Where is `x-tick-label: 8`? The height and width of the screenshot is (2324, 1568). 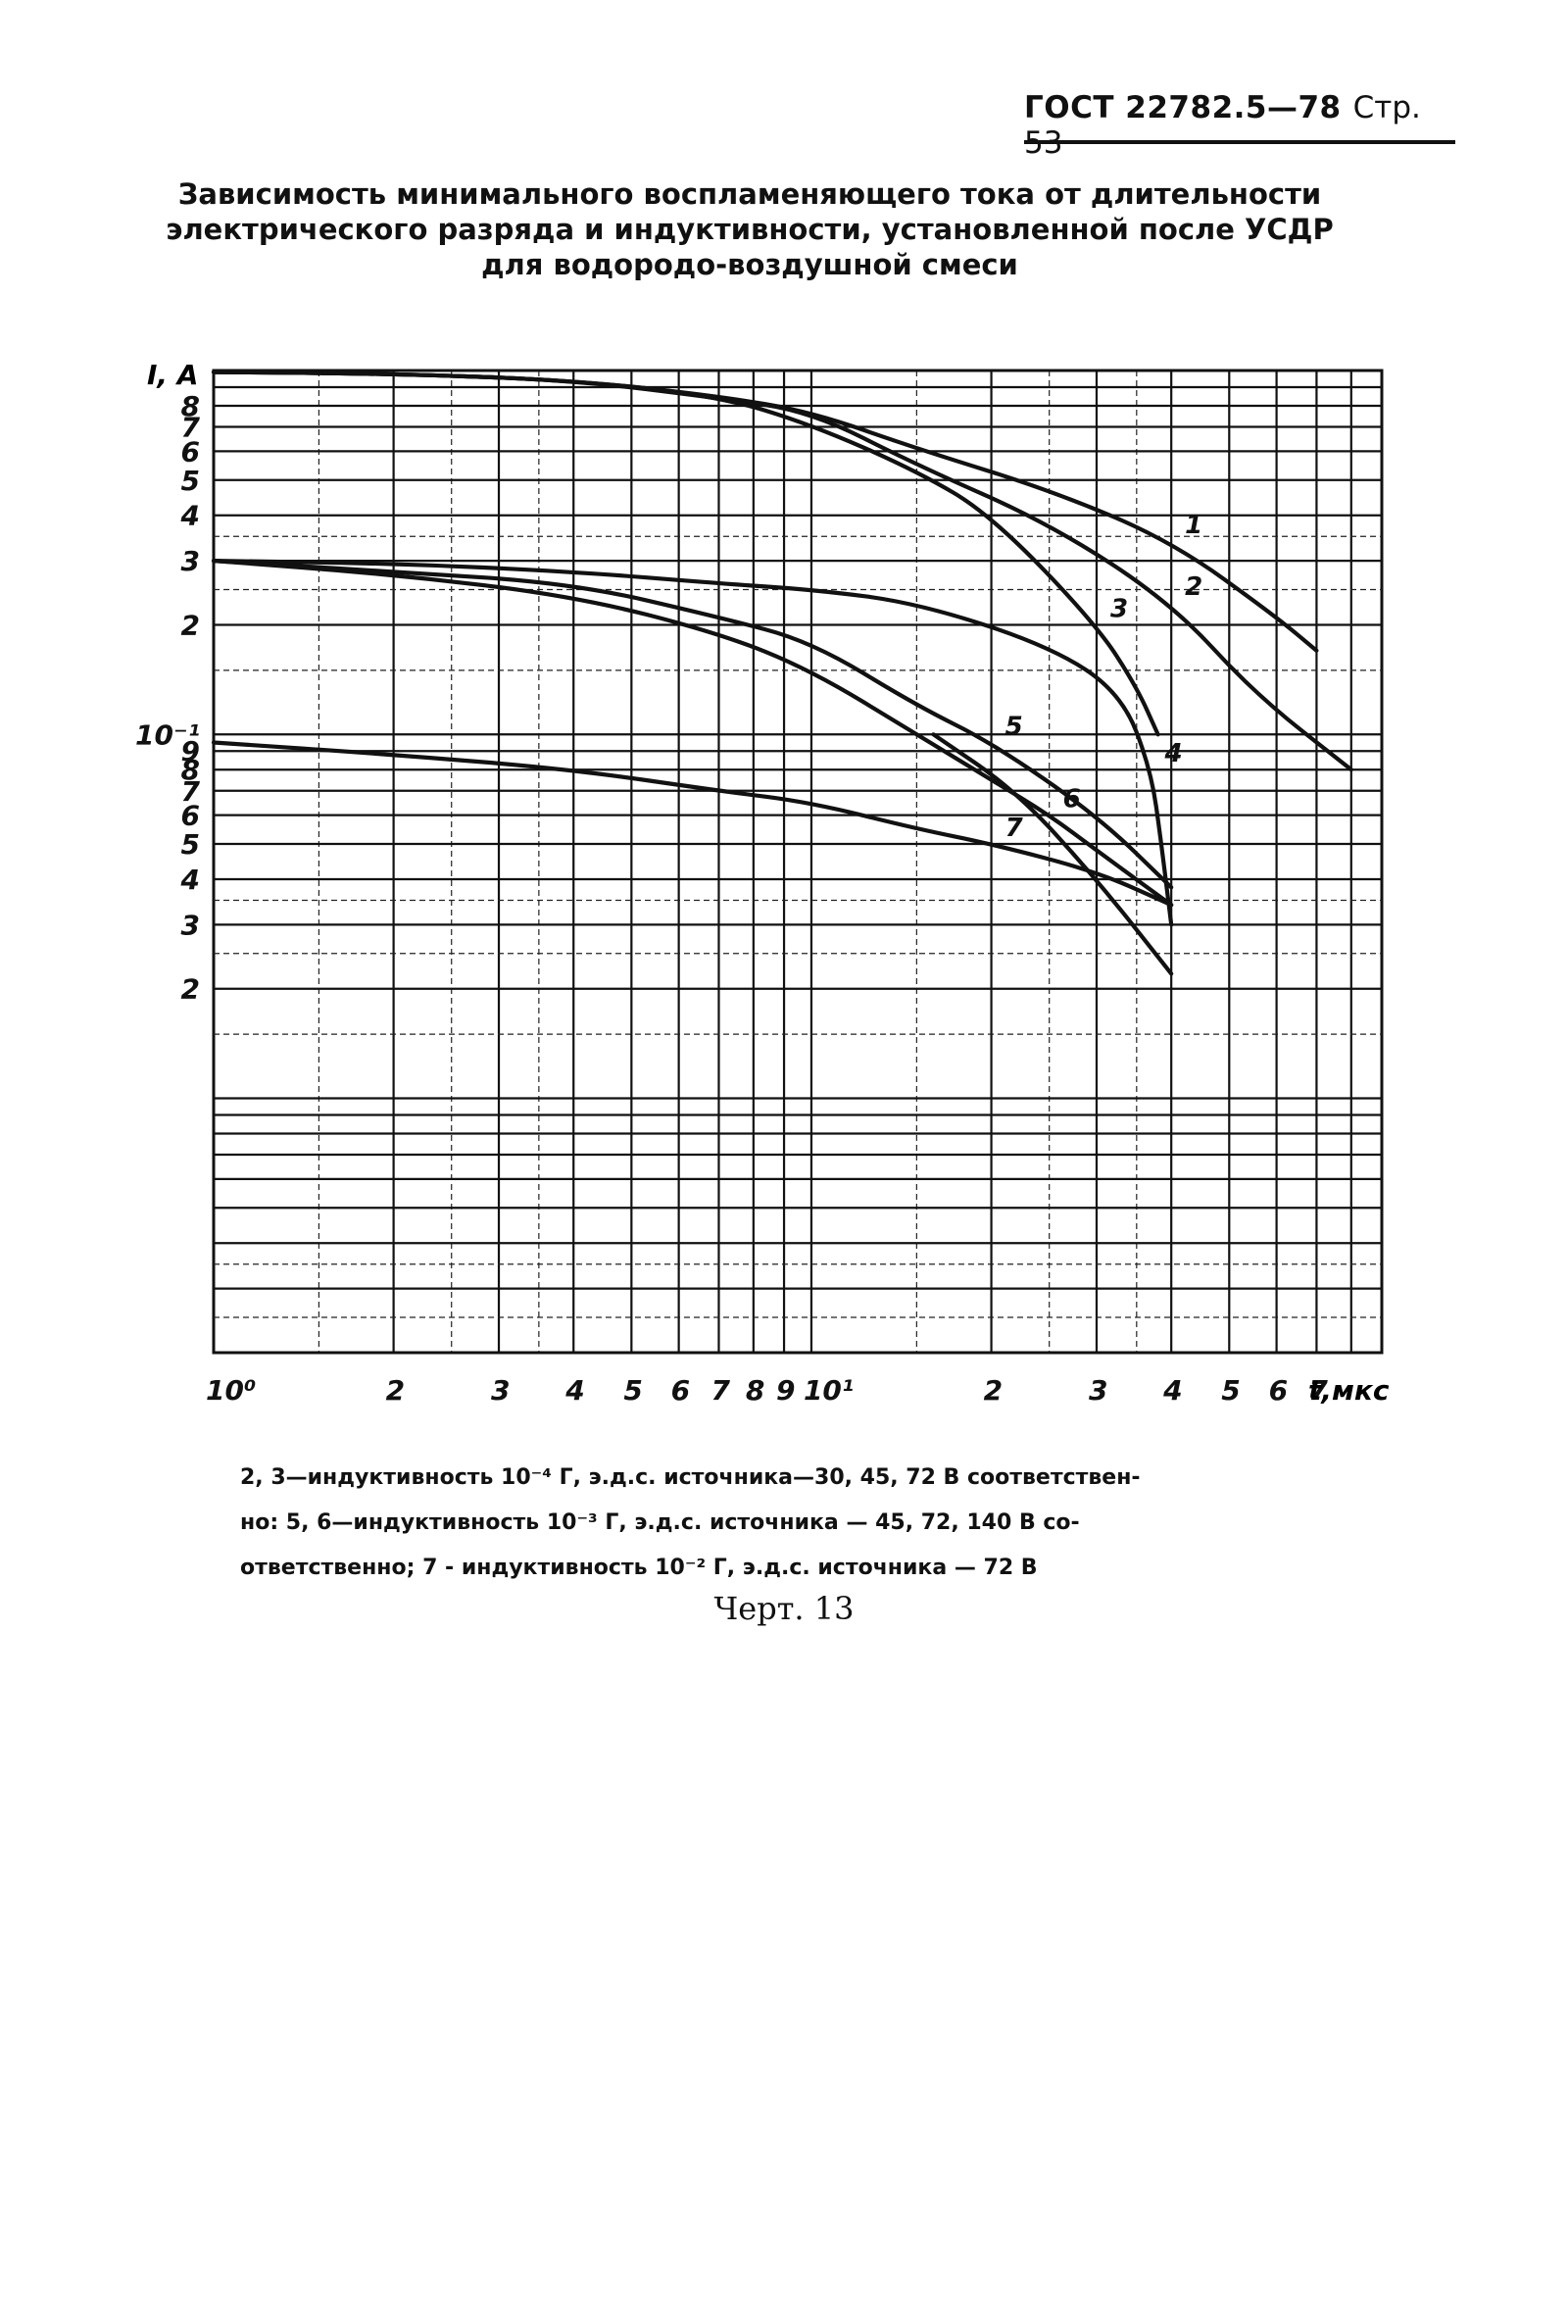
x-tick-label: 8 is located at coordinates (755, 1390).